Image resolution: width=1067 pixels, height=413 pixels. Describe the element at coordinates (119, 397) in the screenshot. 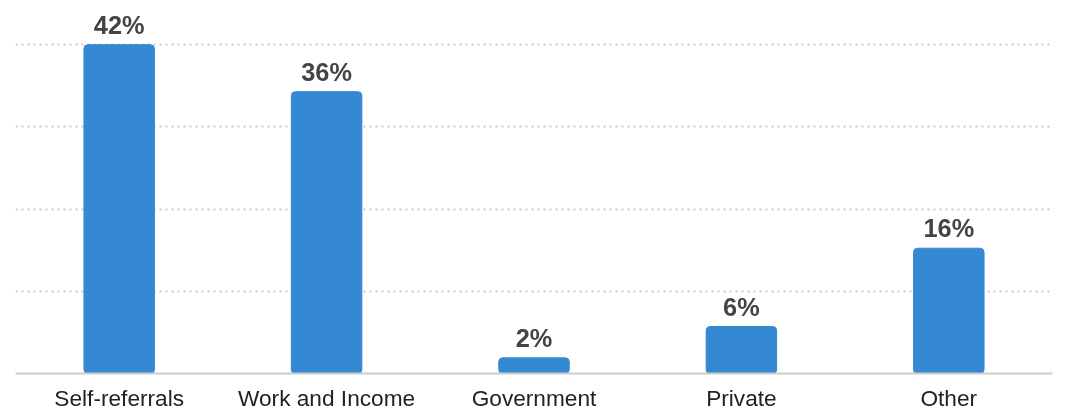

I see `x-tick-label: Self-referrals` at that location.